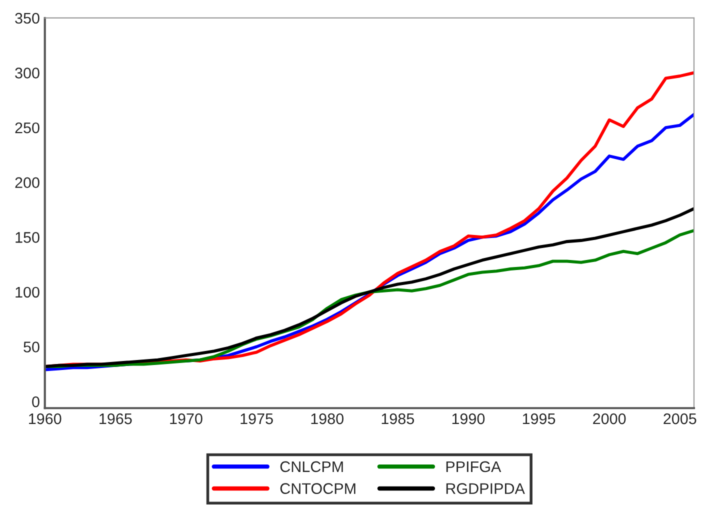 The image size is (701, 514). What do you see at coordinates (468, 418) in the screenshot?
I see `x-tick-label: 1990` at bounding box center [468, 418].